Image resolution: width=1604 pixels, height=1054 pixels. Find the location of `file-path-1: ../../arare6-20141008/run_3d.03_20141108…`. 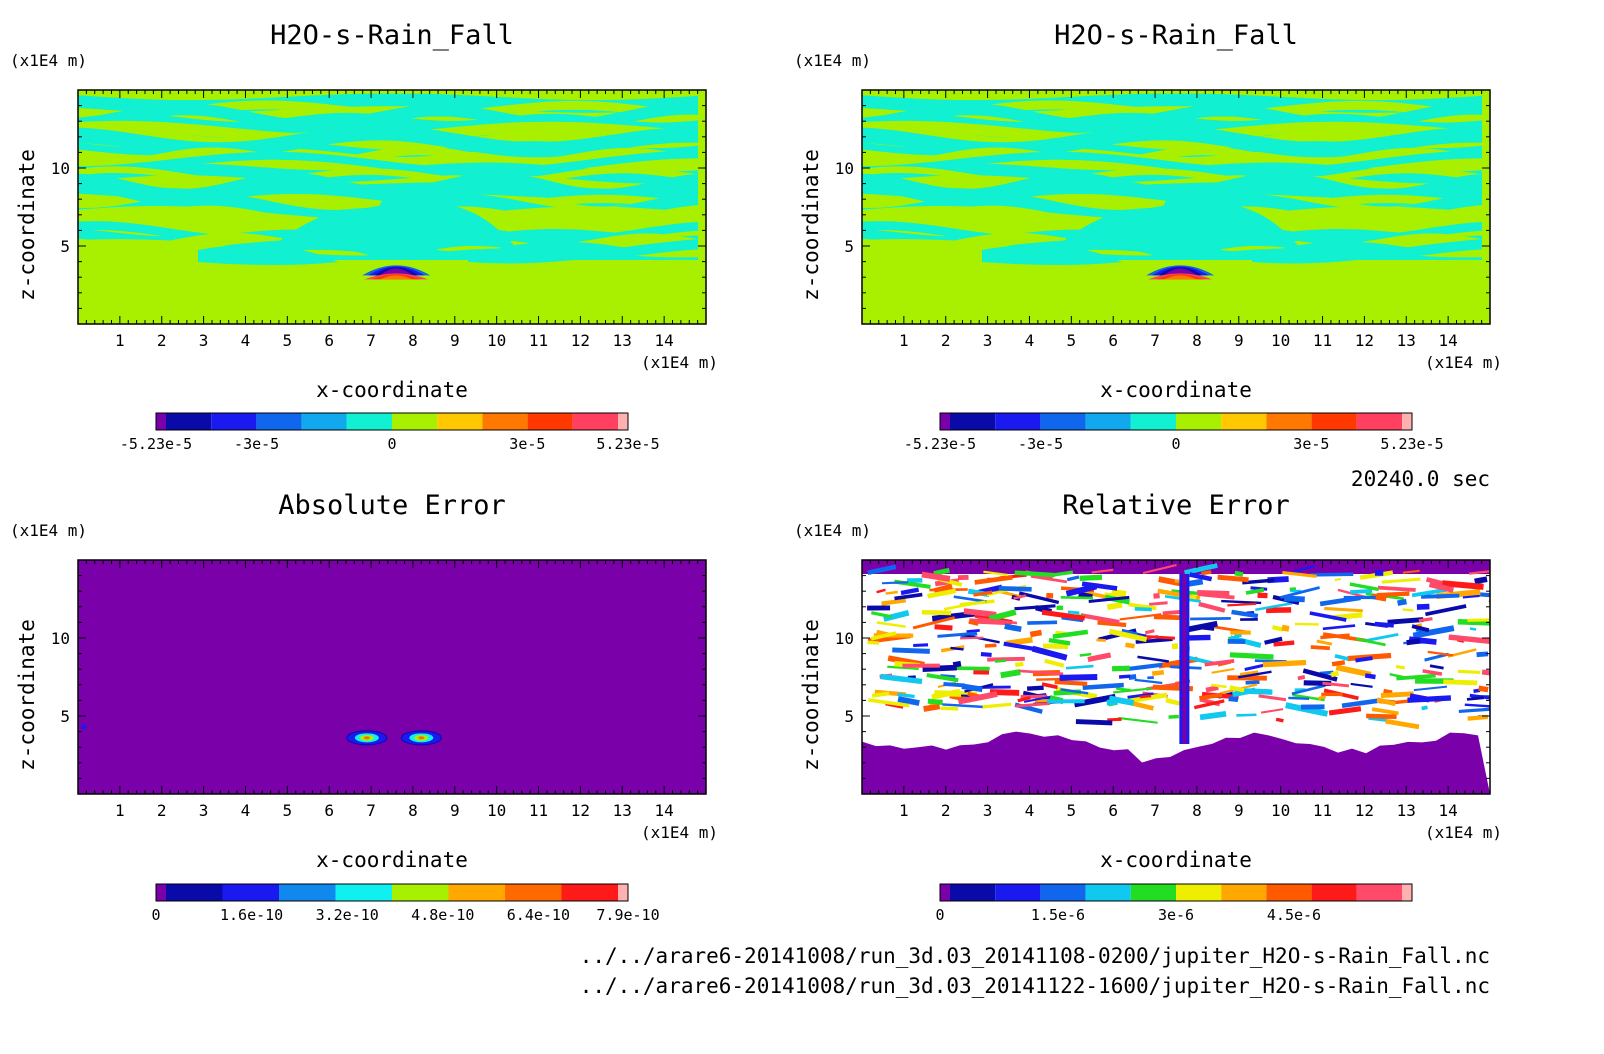

file-path-1: ../../arare6-20141008/run_3d.03_20141108… is located at coordinates (1035, 956).